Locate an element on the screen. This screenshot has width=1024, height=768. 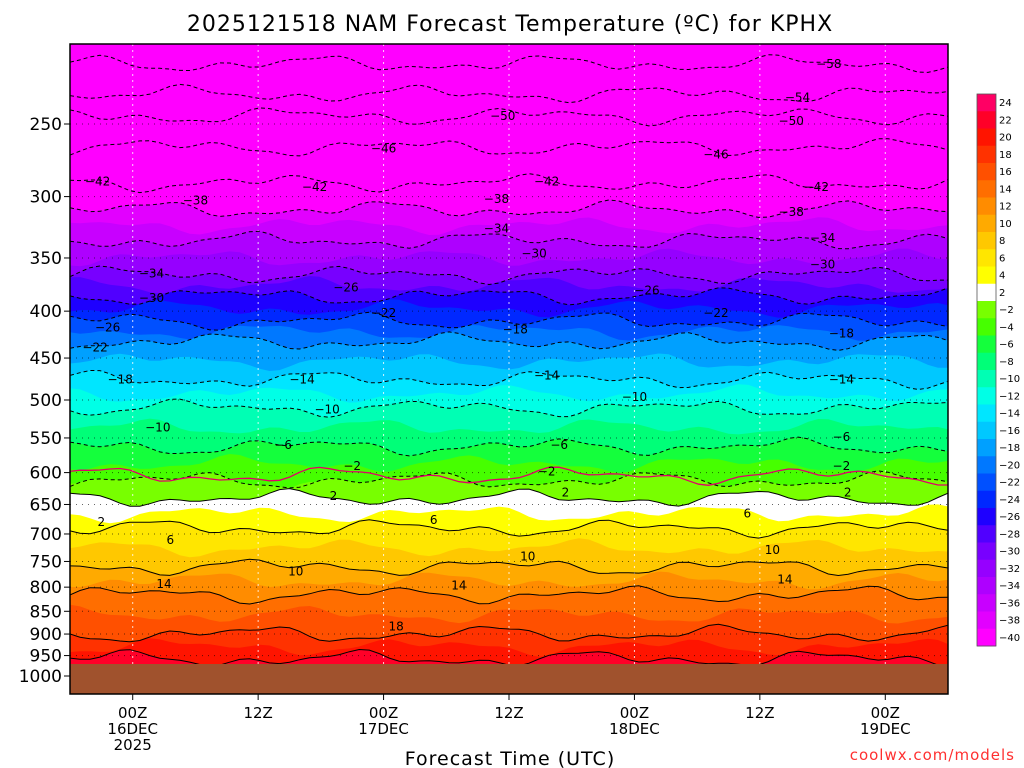
pressure-tick-label: 950 is located at coordinates (46, 657).